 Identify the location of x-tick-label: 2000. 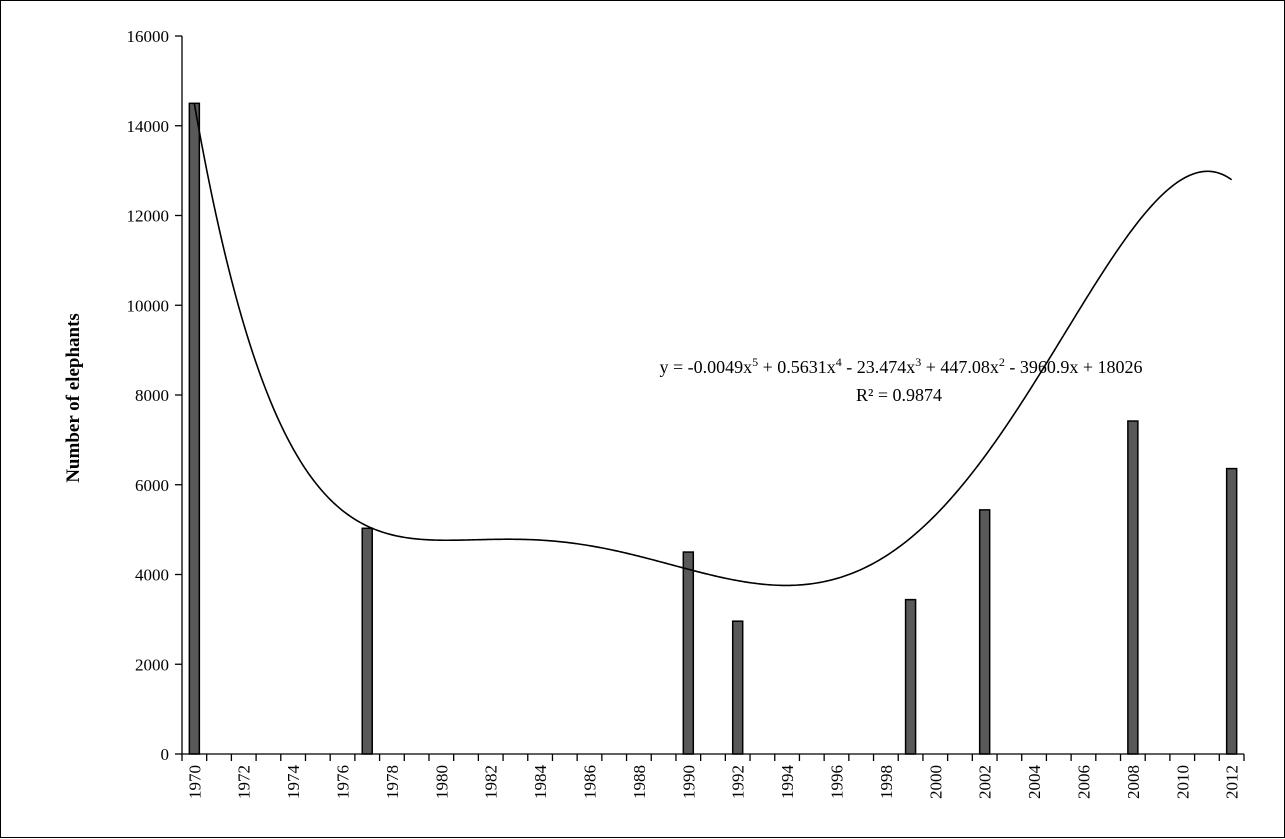
(935, 782).